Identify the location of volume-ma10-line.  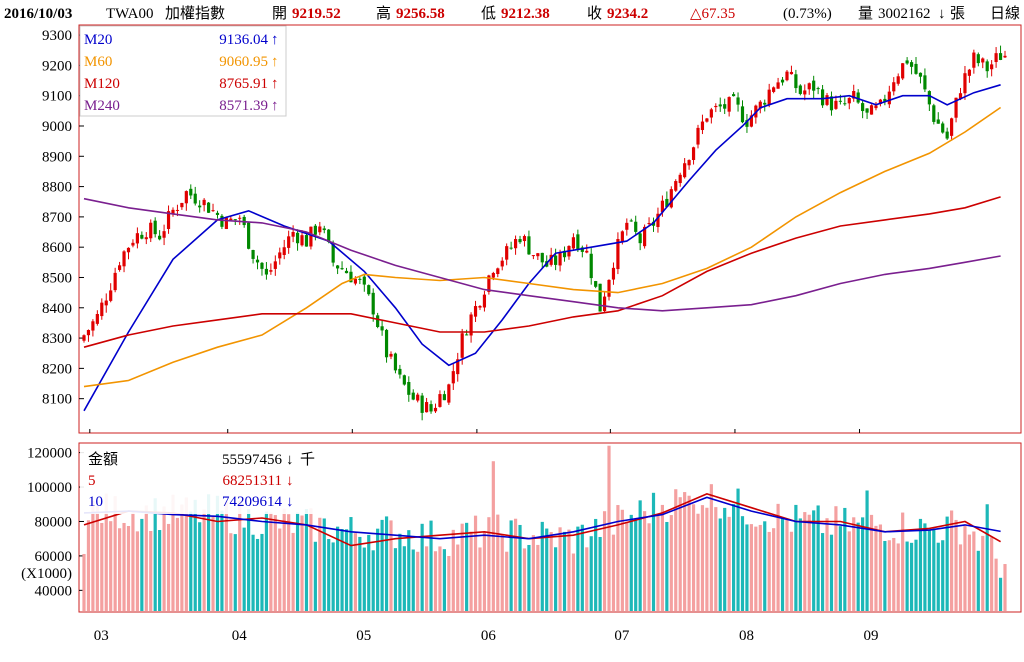
(542, 518).